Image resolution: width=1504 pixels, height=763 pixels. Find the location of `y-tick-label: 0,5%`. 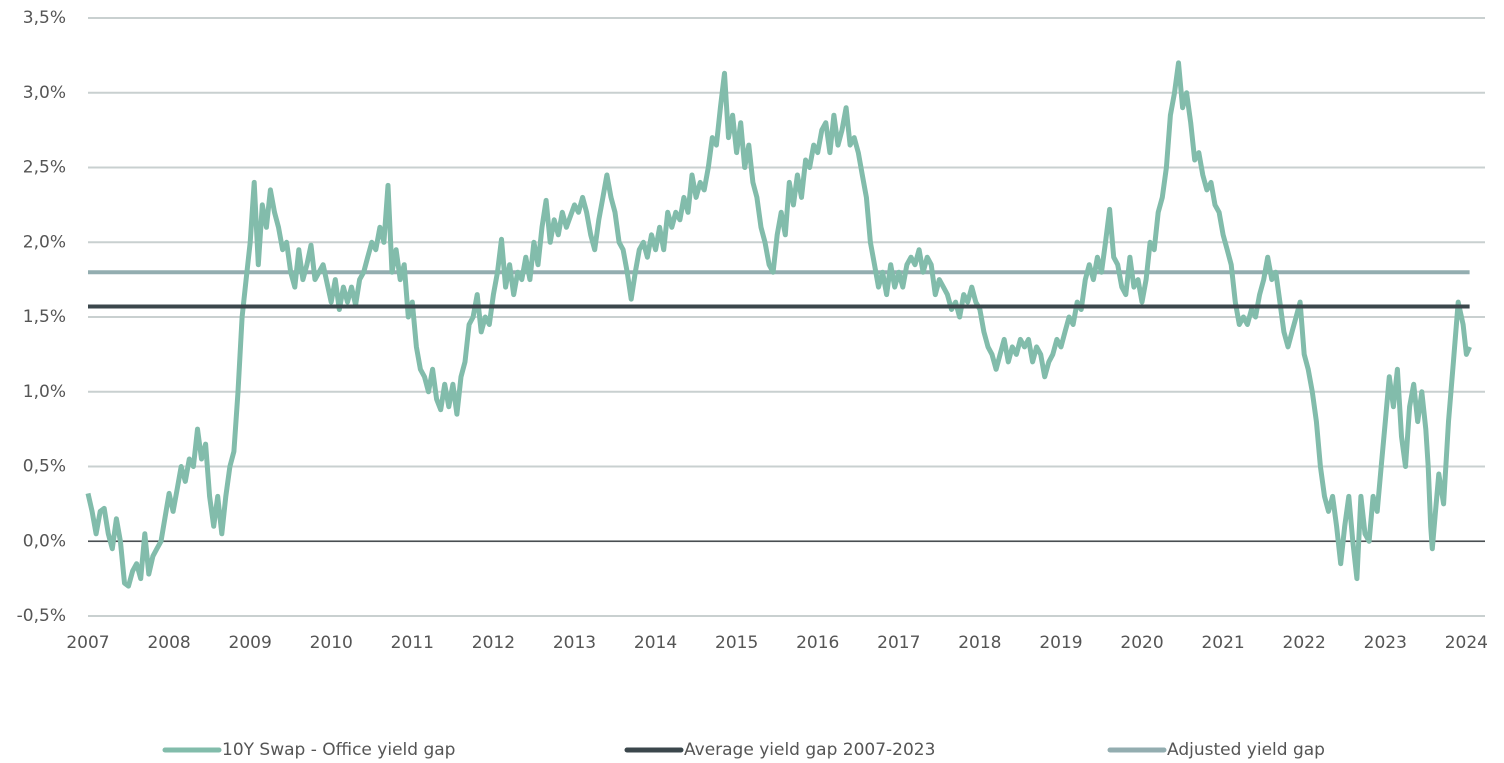

y-tick-label: 0,5% is located at coordinates (44, 467).